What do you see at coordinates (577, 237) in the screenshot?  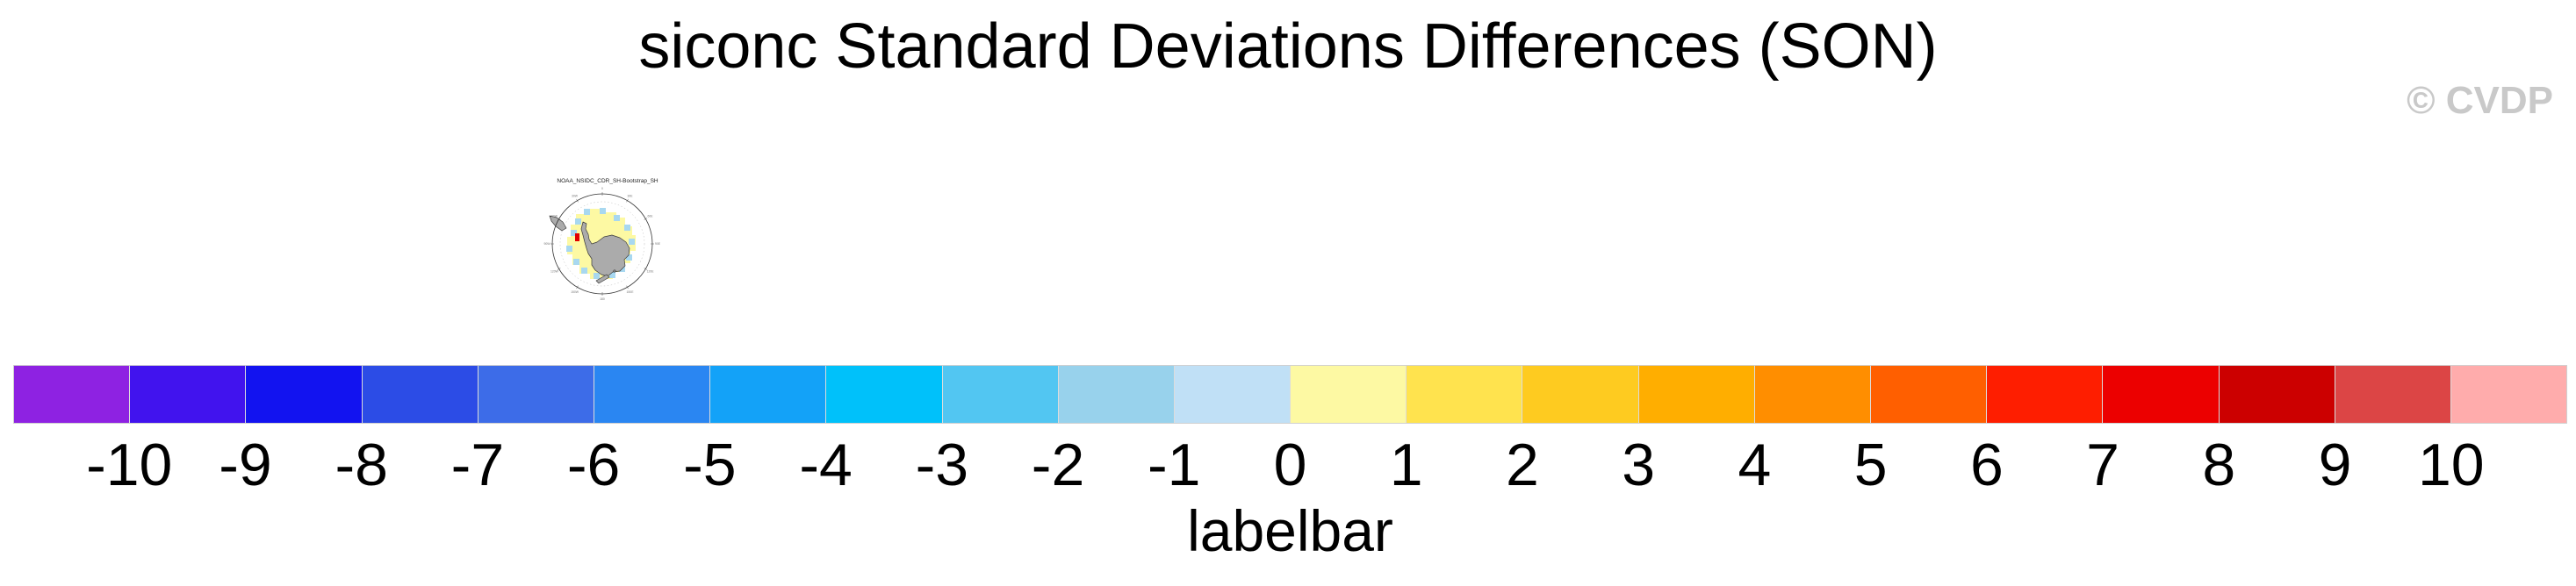 I see `map-fill-red-cell` at bounding box center [577, 237].